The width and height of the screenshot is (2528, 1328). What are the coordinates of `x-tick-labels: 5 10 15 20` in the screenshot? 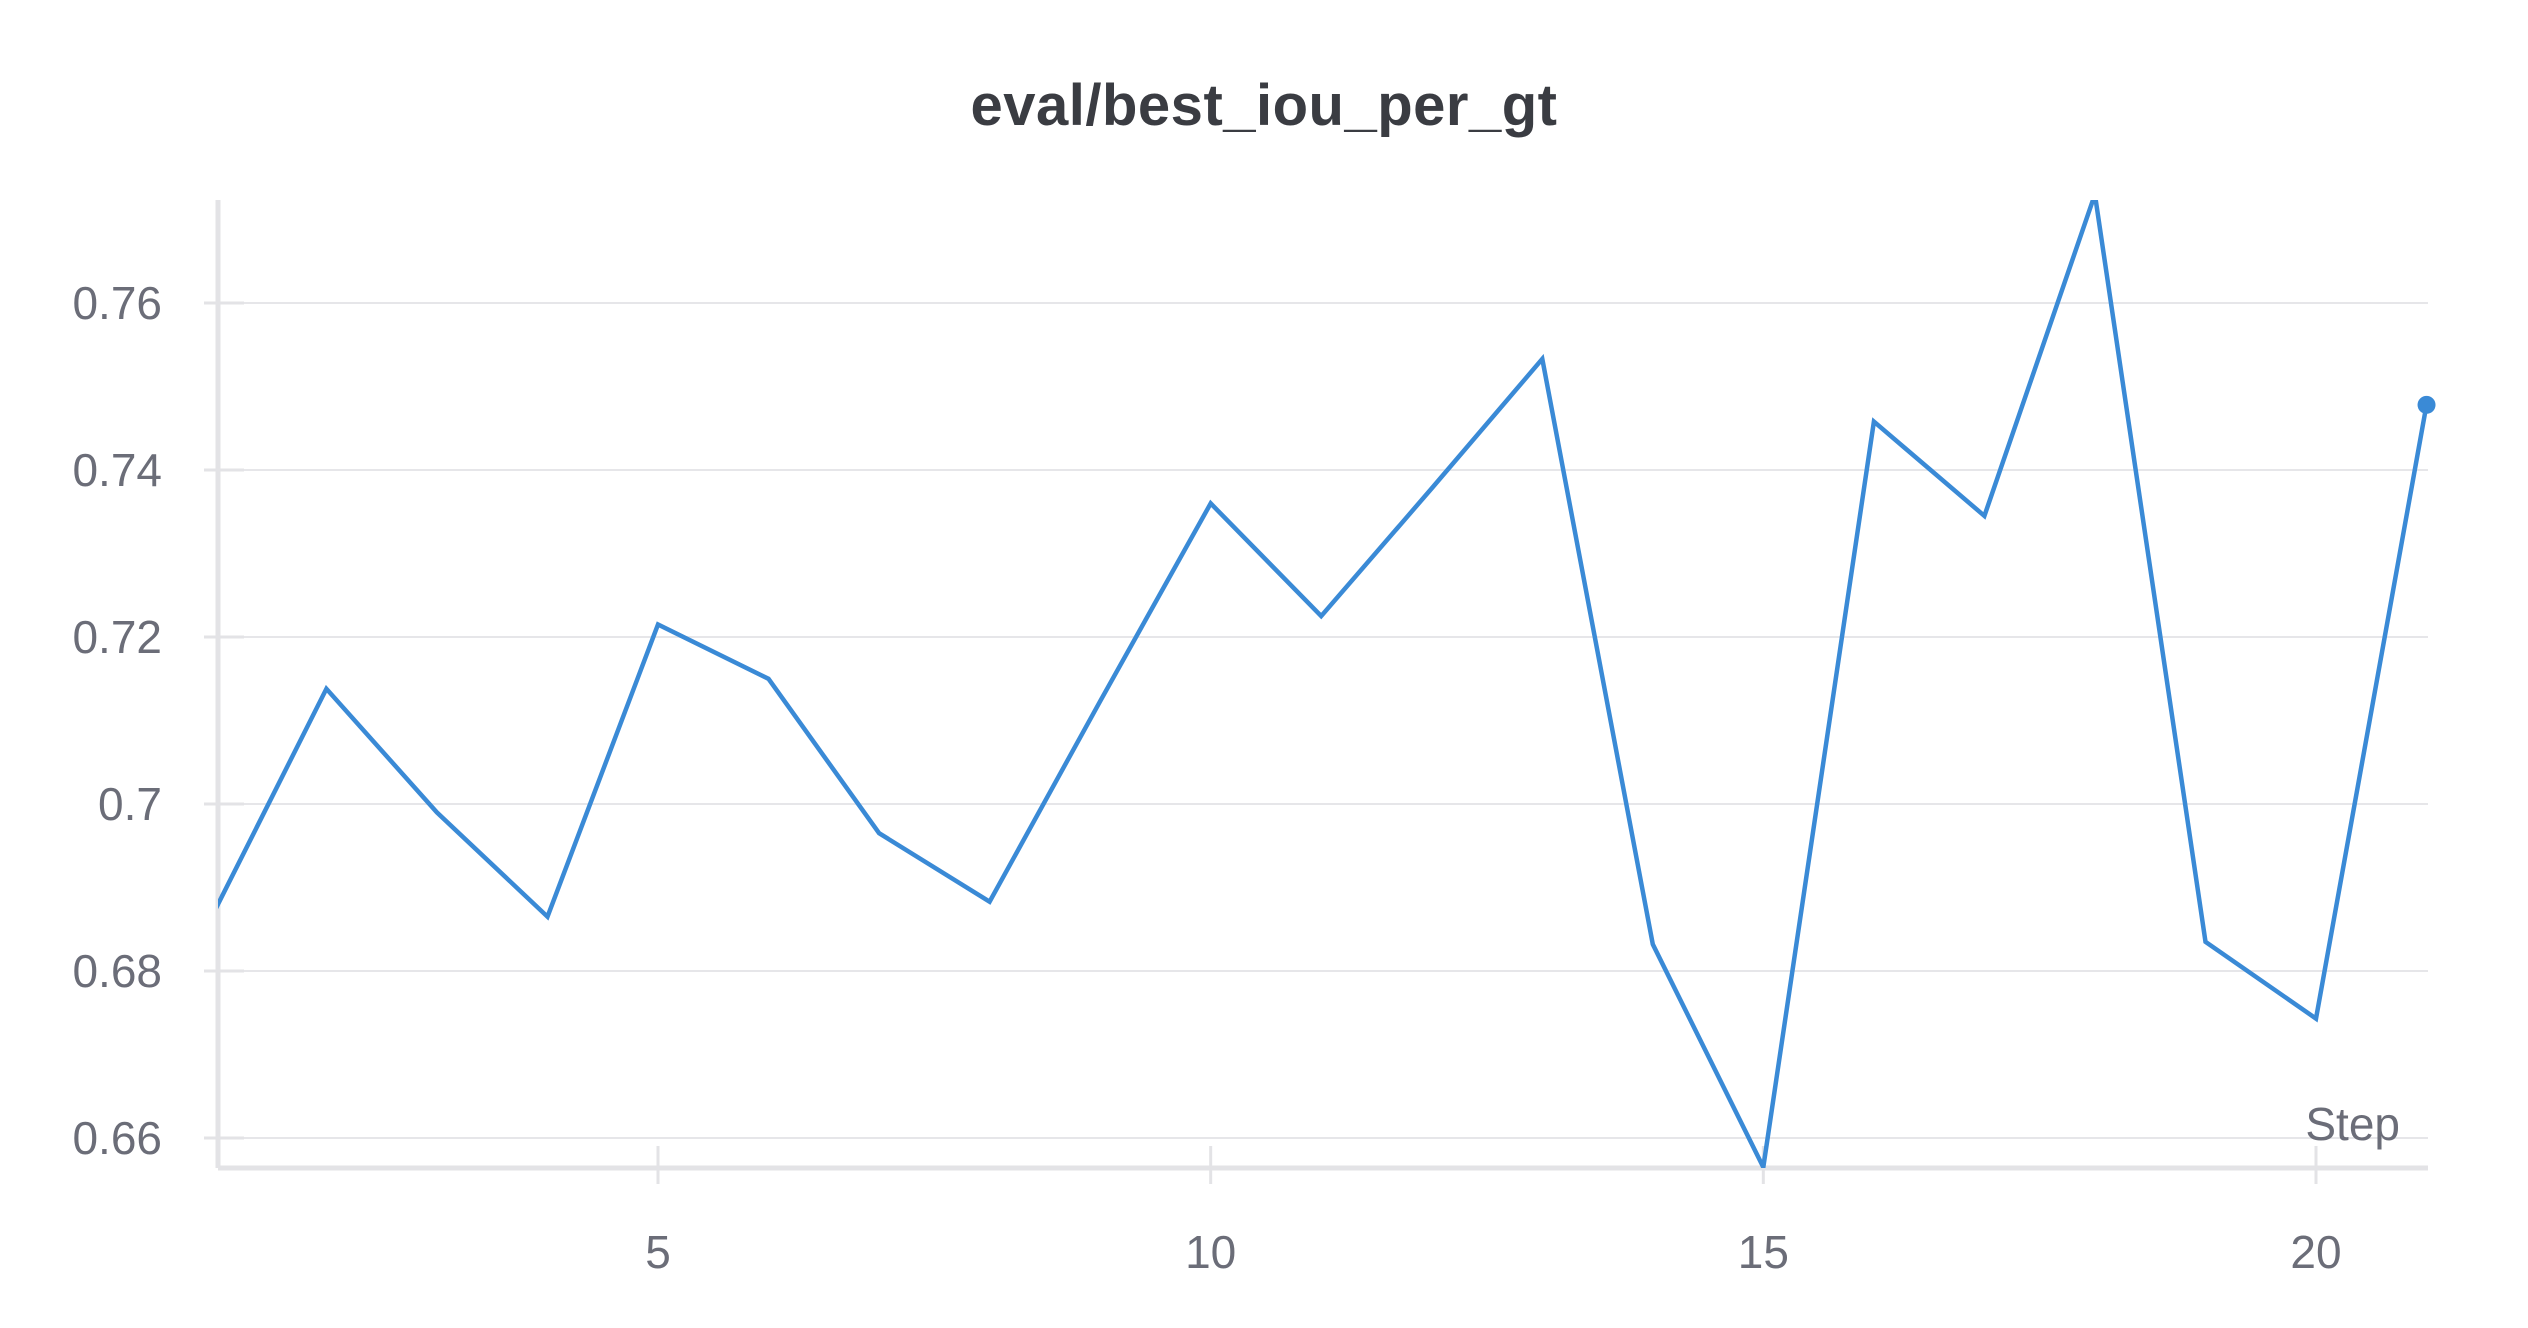 It's located at (1493, 1252).